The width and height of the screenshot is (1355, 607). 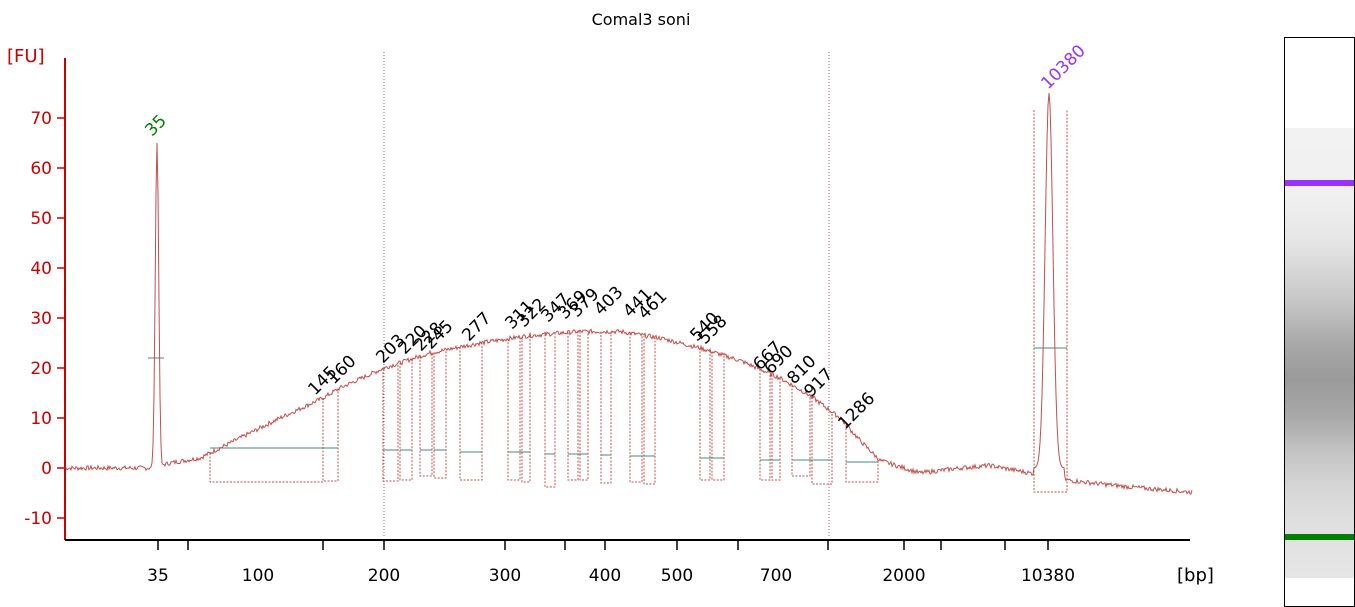 I want to click on y-tick-label: 60, so click(x=41, y=169).